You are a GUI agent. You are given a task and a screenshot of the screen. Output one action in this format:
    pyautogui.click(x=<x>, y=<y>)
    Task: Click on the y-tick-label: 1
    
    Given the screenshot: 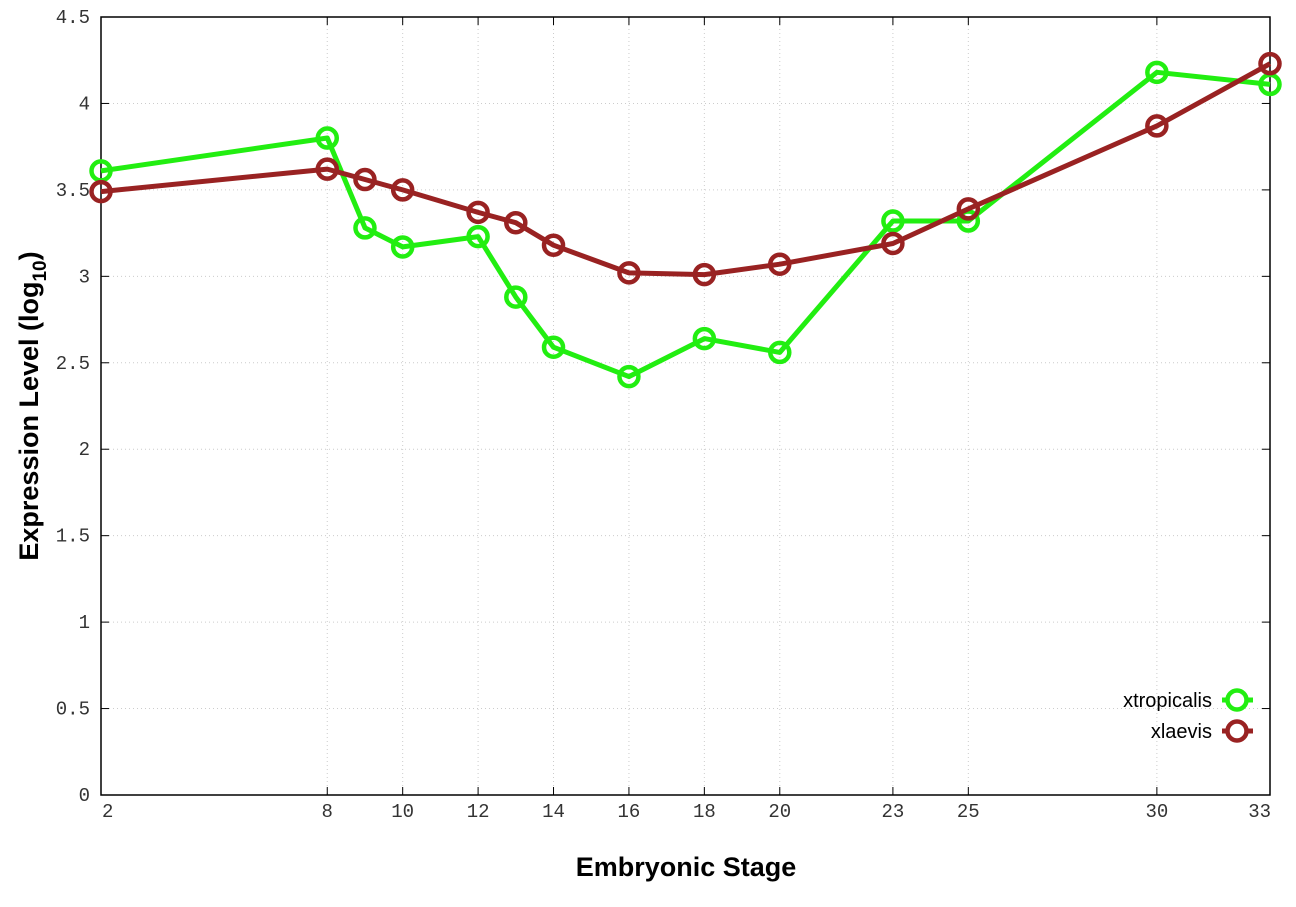 What is the action you would take?
    pyautogui.click(x=84, y=623)
    